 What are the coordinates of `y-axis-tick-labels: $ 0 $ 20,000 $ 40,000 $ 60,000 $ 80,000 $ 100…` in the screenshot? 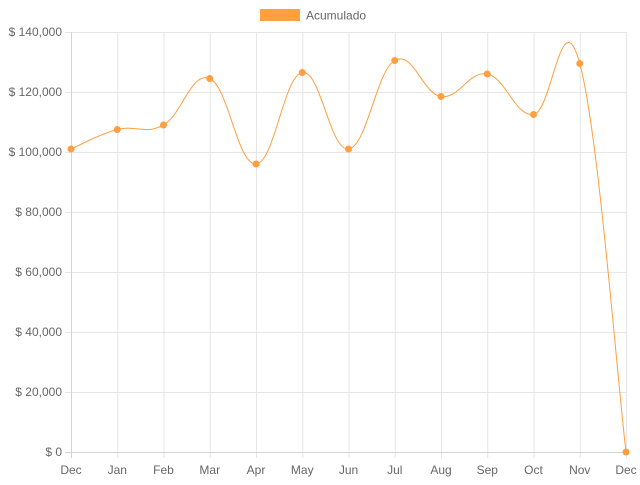 It's located at (36, 242).